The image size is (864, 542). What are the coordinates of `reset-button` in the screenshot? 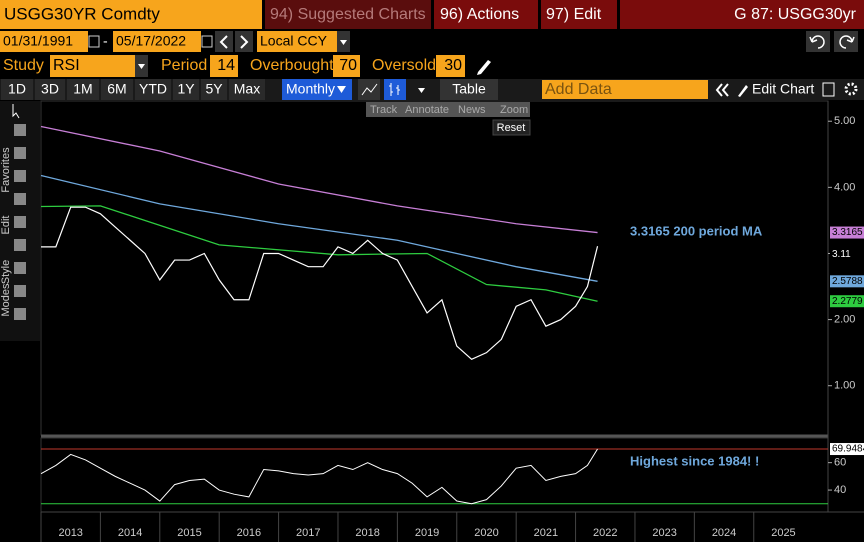 It's located at (511, 127).